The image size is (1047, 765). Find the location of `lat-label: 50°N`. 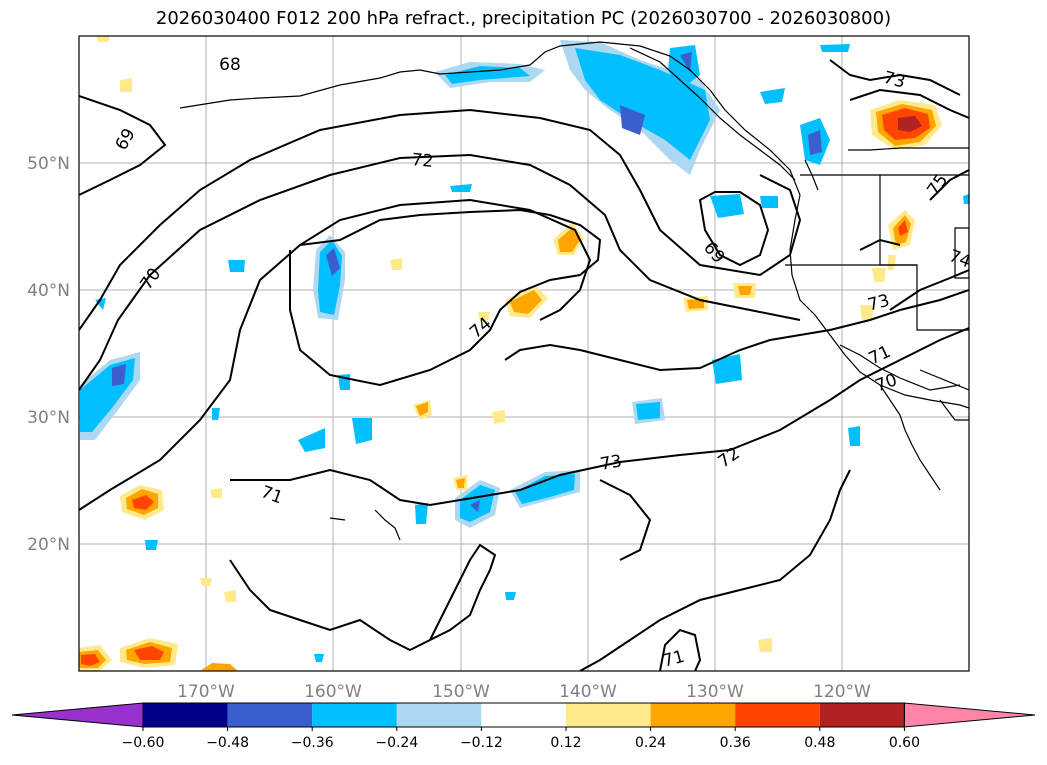

lat-label: 50°N is located at coordinates (48, 164).